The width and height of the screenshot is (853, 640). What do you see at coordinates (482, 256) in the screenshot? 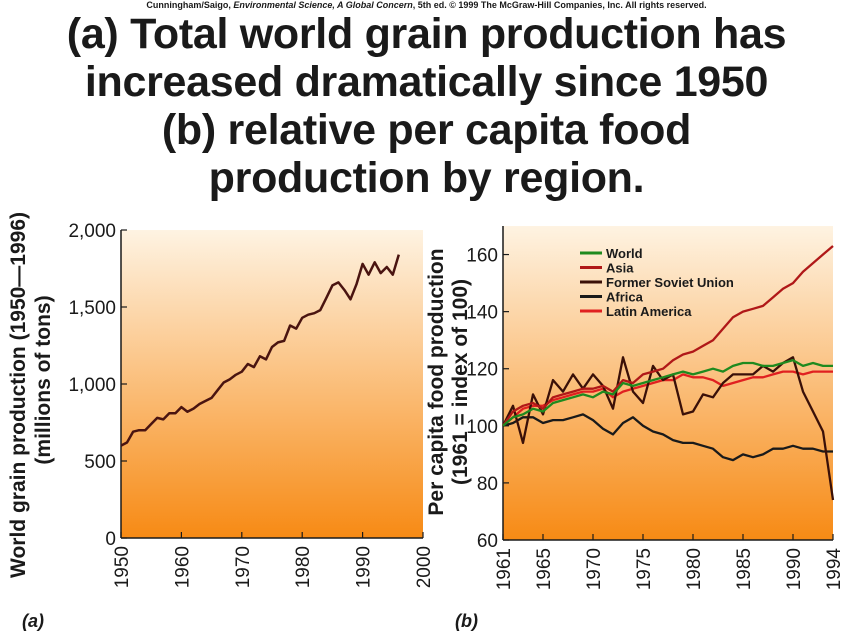
I see `y-tick-label-b: 160` at bounding box center [482, 256].